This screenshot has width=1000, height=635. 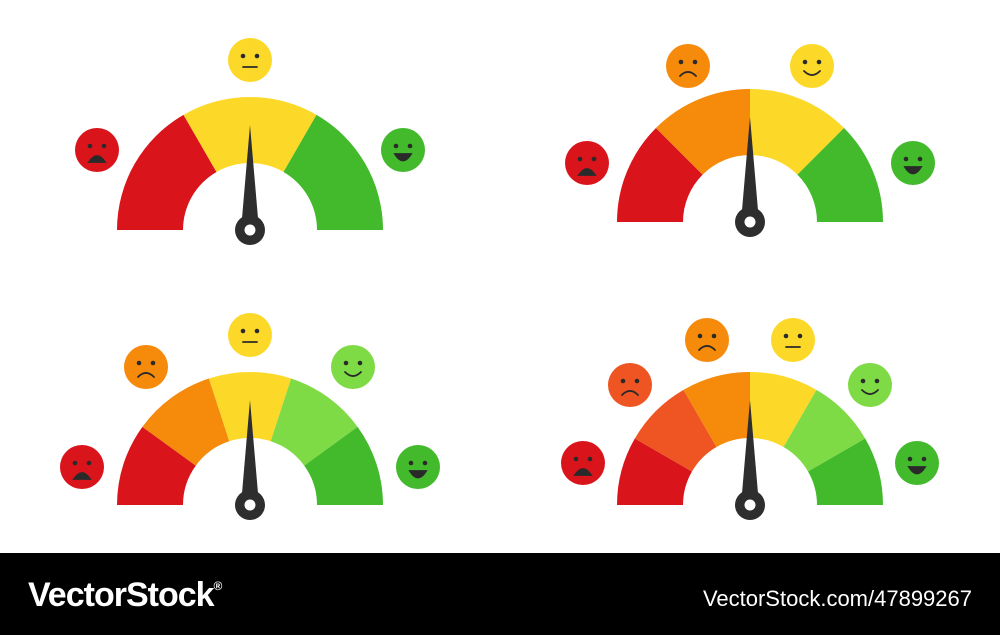 I want to click on brand: VectorStock®, so click(x=125, y=595).